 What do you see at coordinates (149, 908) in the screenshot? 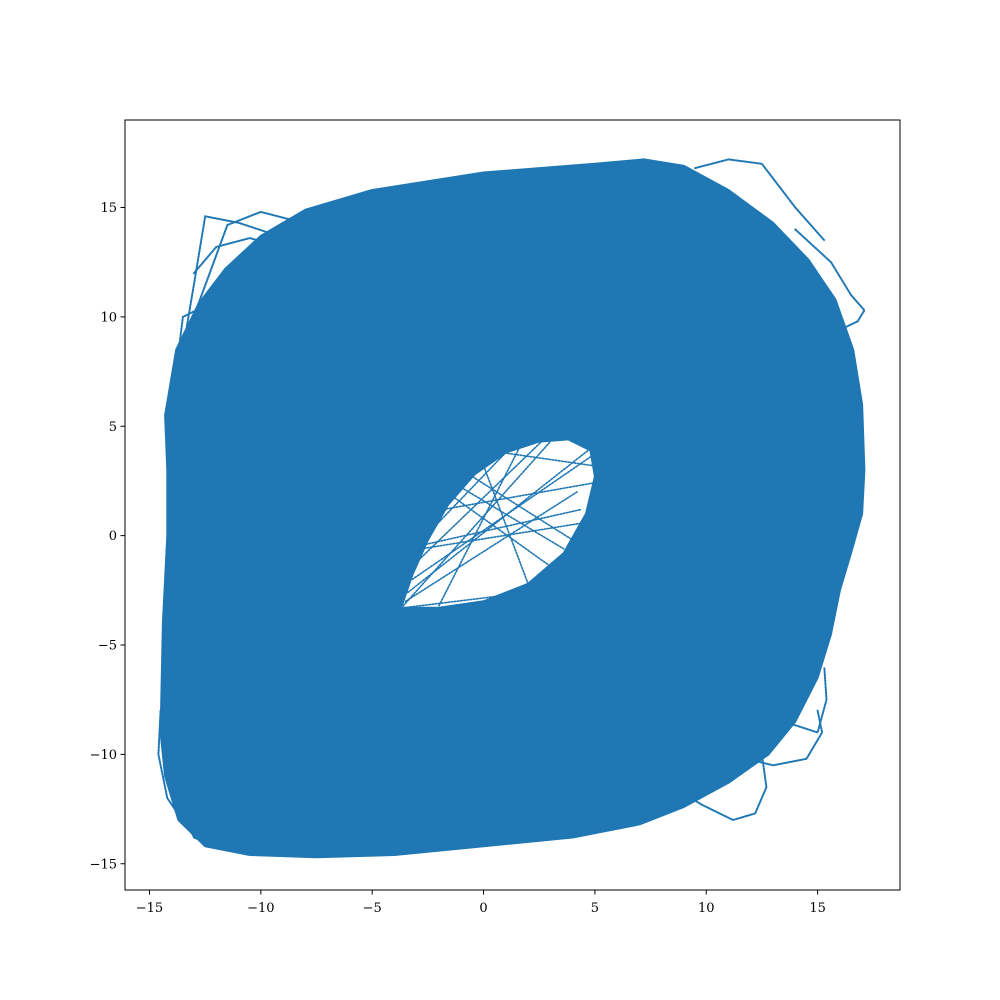
I see `x-tick-label: −15` at bounding box center [149, 908].